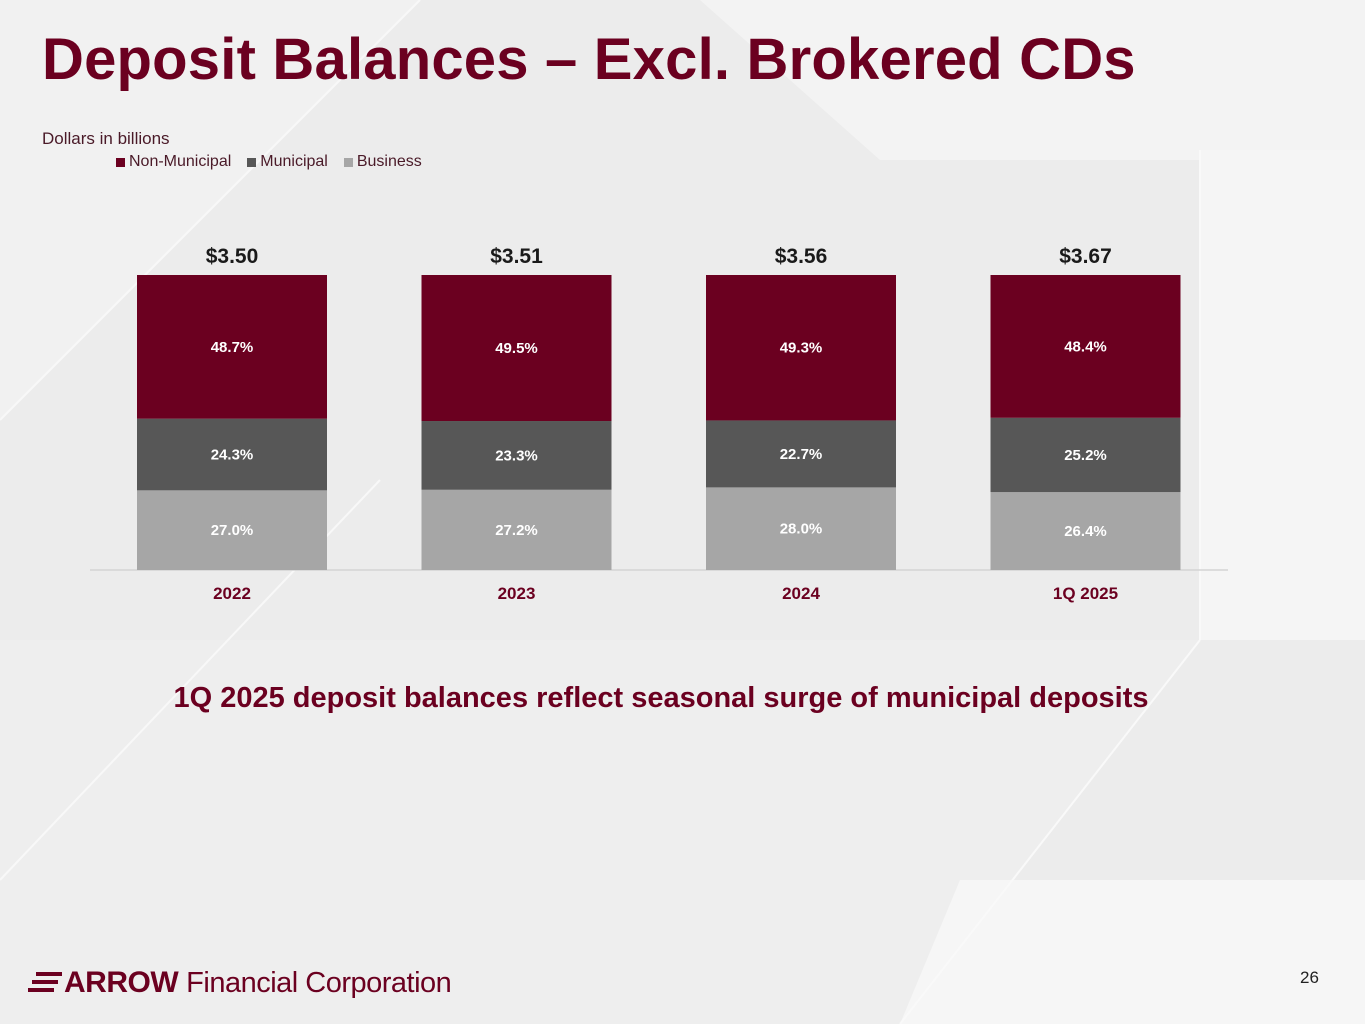 The image size is (1365, 1024). I want to click on bar-municipal-2023, so click(516, 455).